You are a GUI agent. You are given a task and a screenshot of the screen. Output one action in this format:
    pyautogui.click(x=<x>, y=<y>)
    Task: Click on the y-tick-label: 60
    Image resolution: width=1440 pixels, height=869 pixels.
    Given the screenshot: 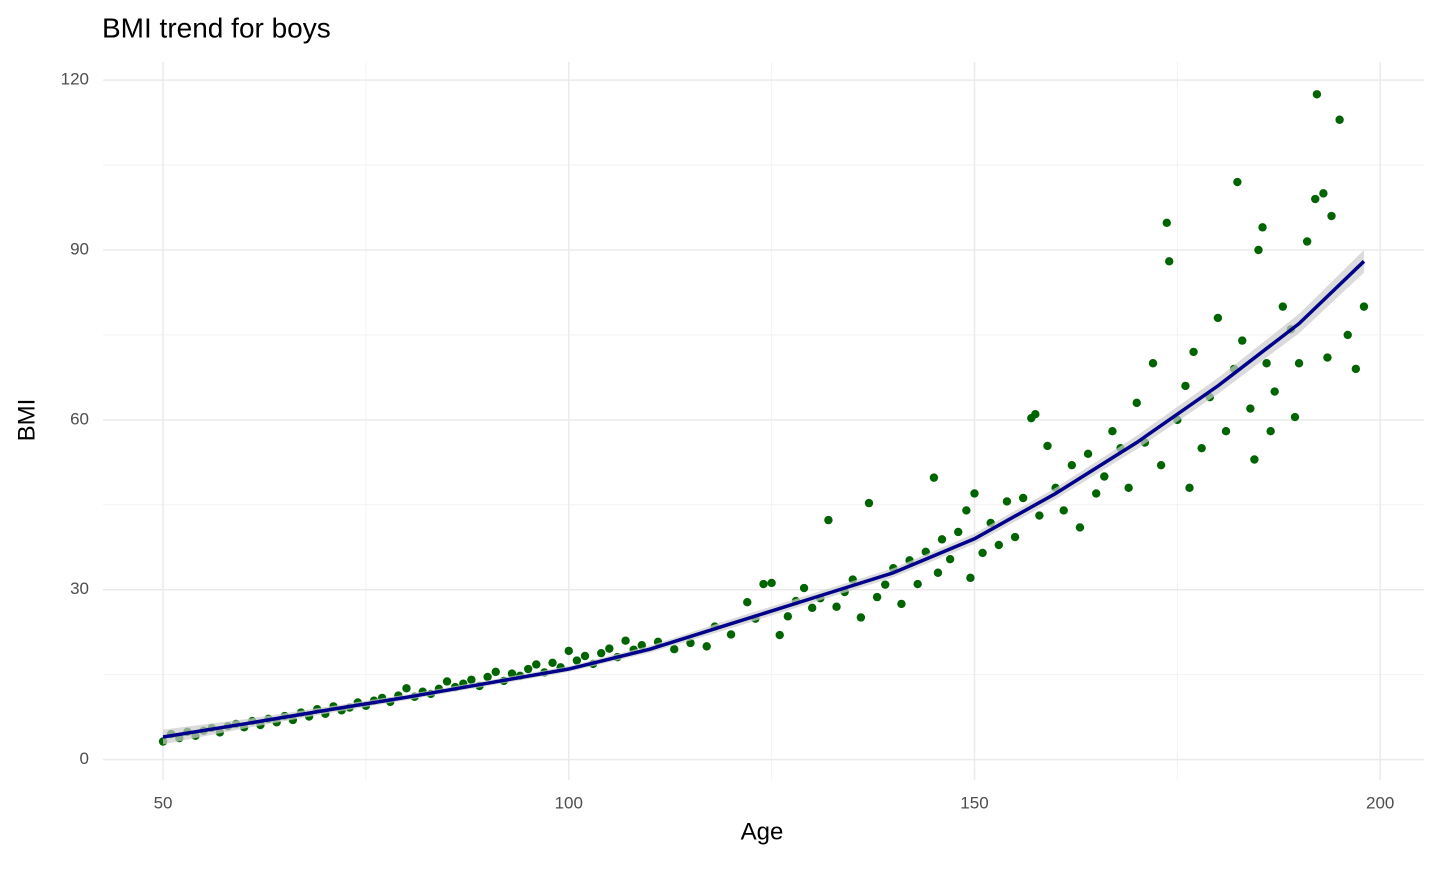 What is the action you would take?
    pyautogui.click(x=79, y=418)
    